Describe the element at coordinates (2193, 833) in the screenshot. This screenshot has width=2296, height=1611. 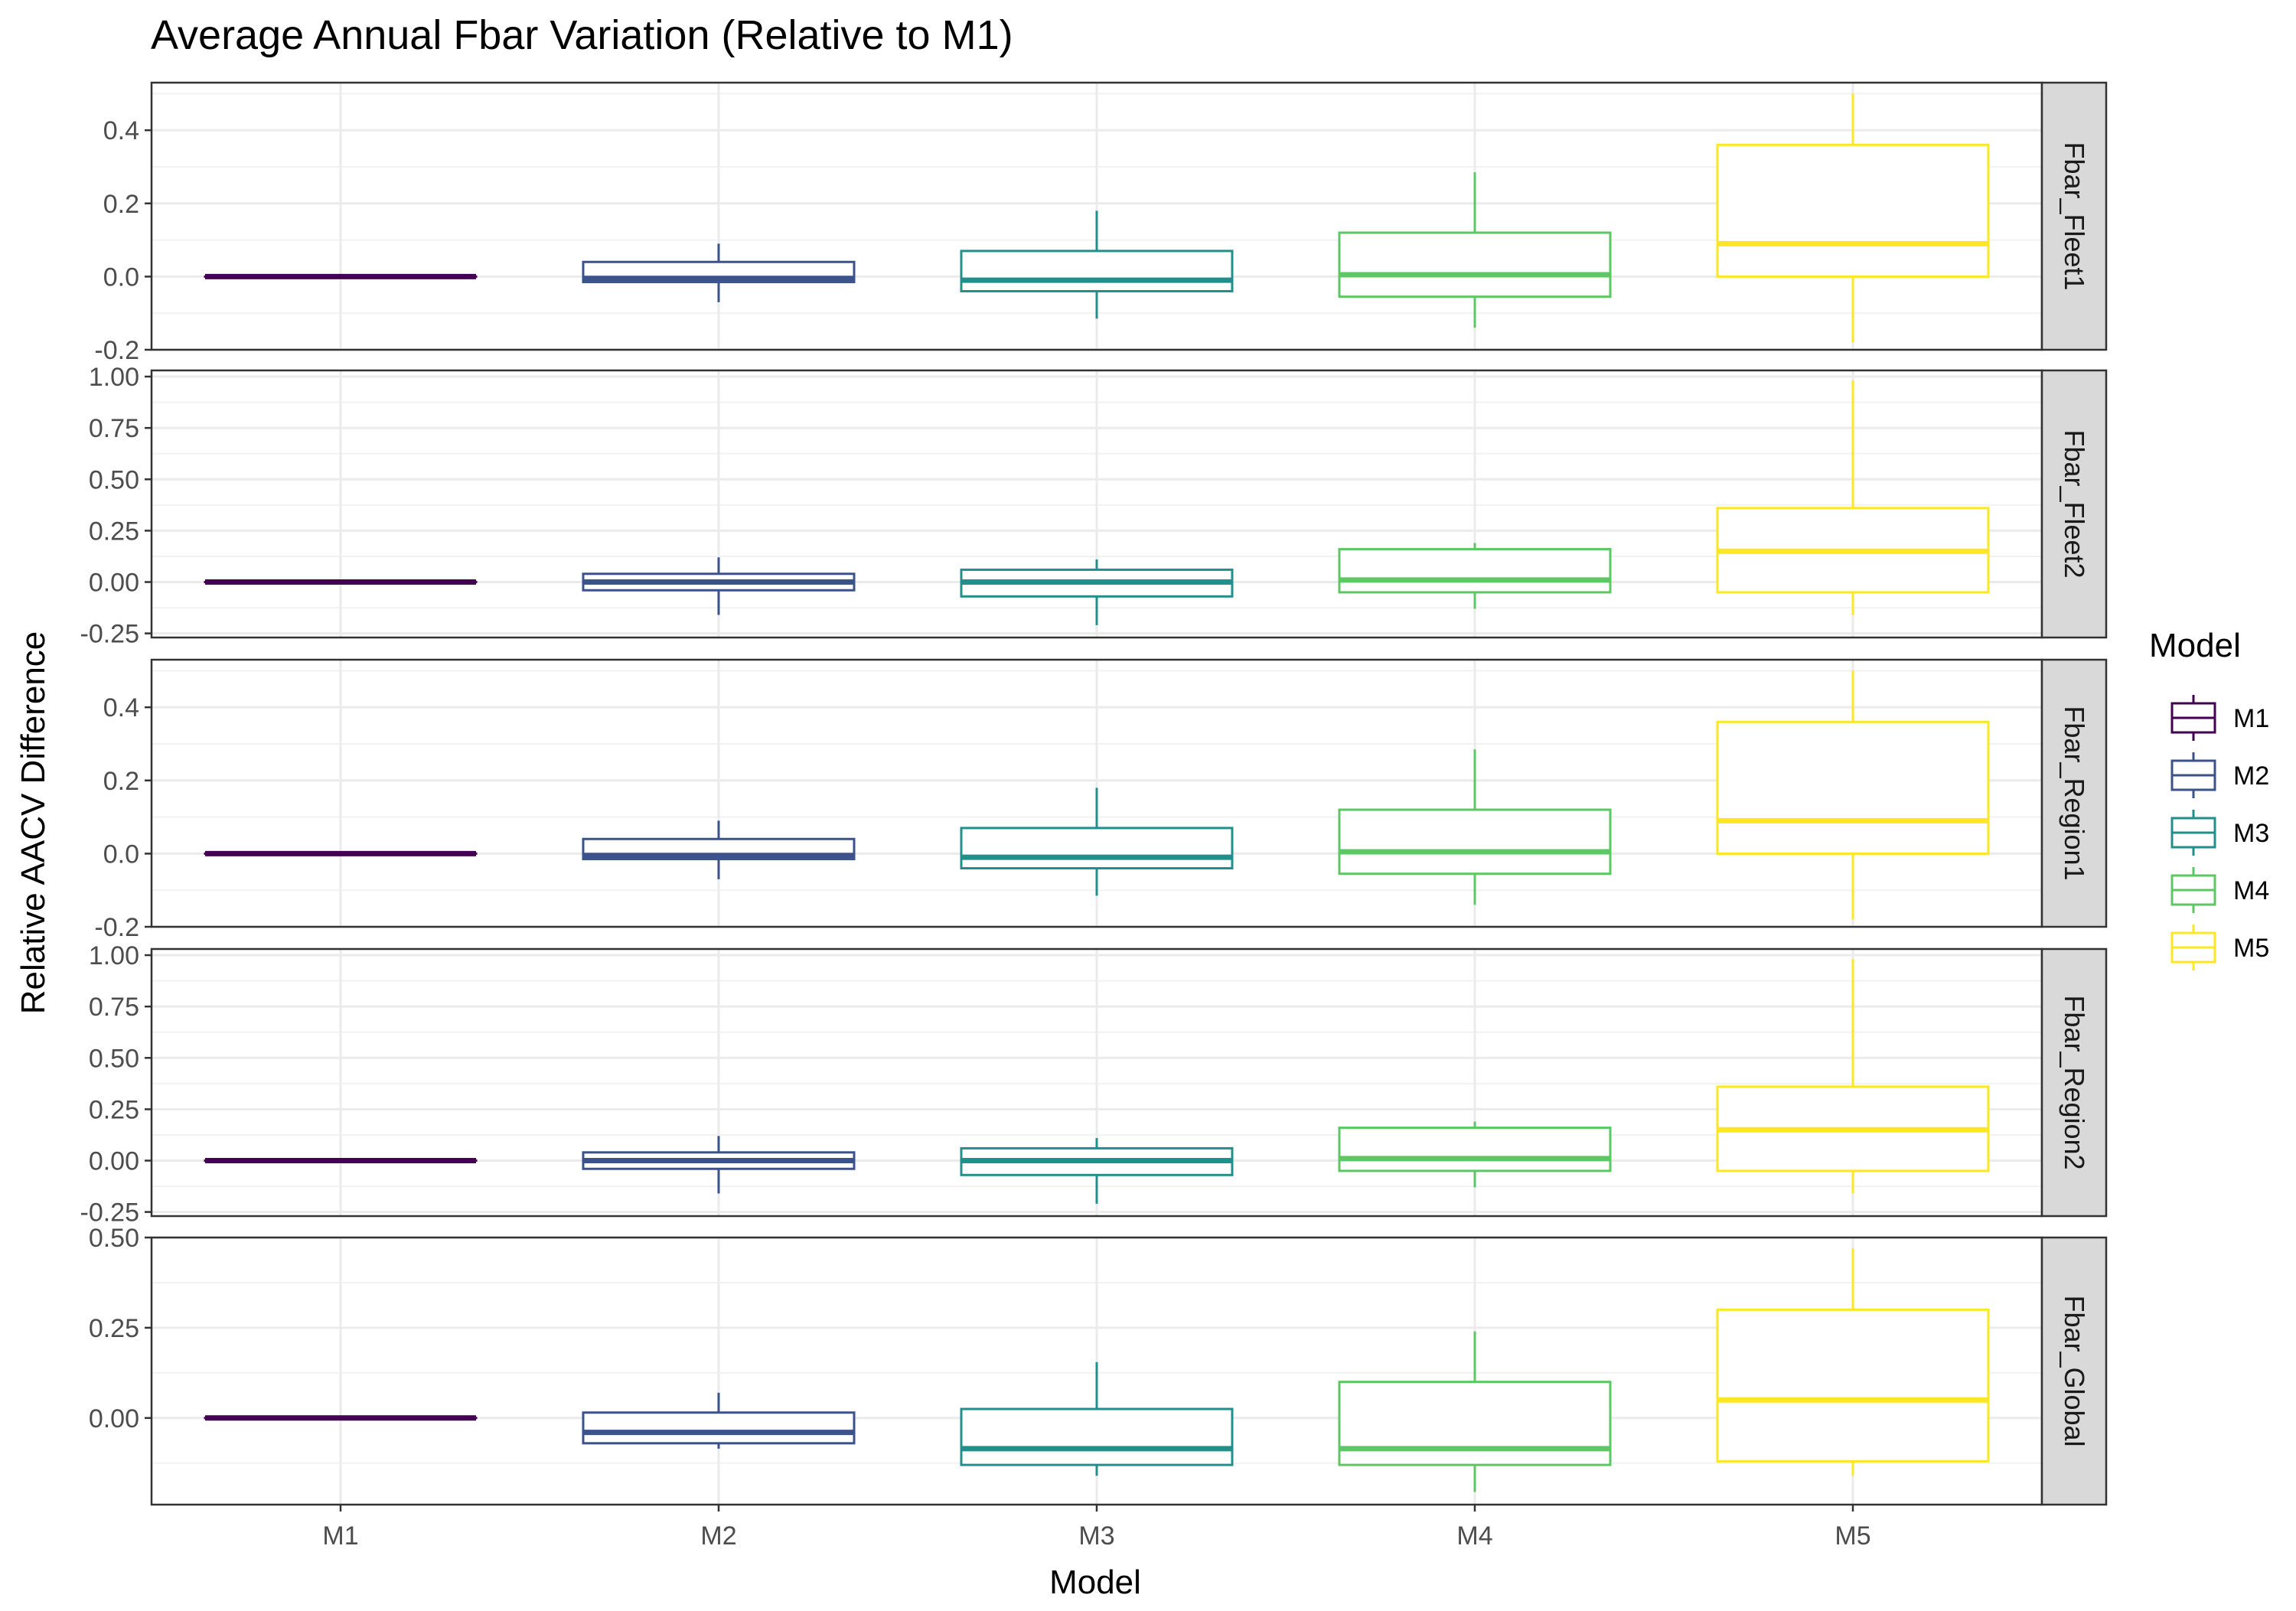
I see `legend-key-M3` at that location.